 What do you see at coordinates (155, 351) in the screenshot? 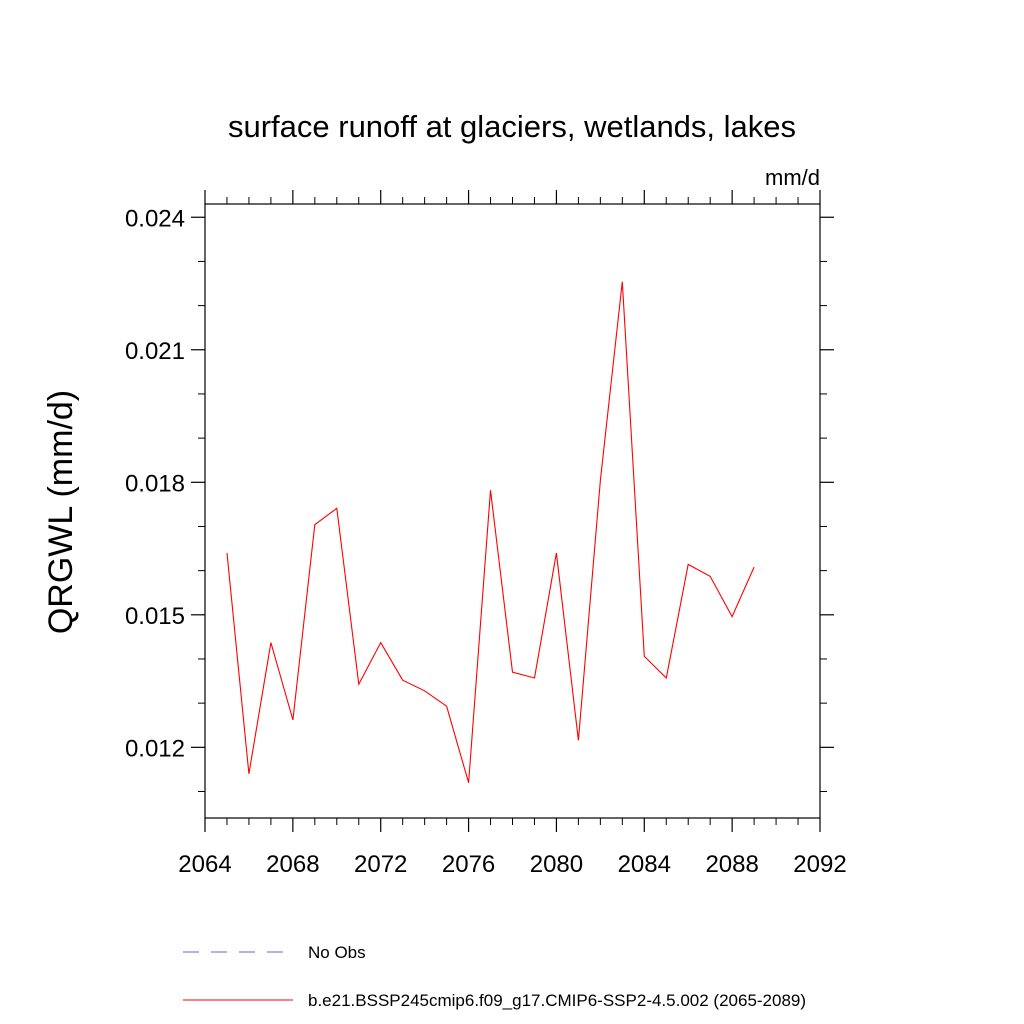
I see `y-tick-label: 0.021` at bounding box center [155, 351].